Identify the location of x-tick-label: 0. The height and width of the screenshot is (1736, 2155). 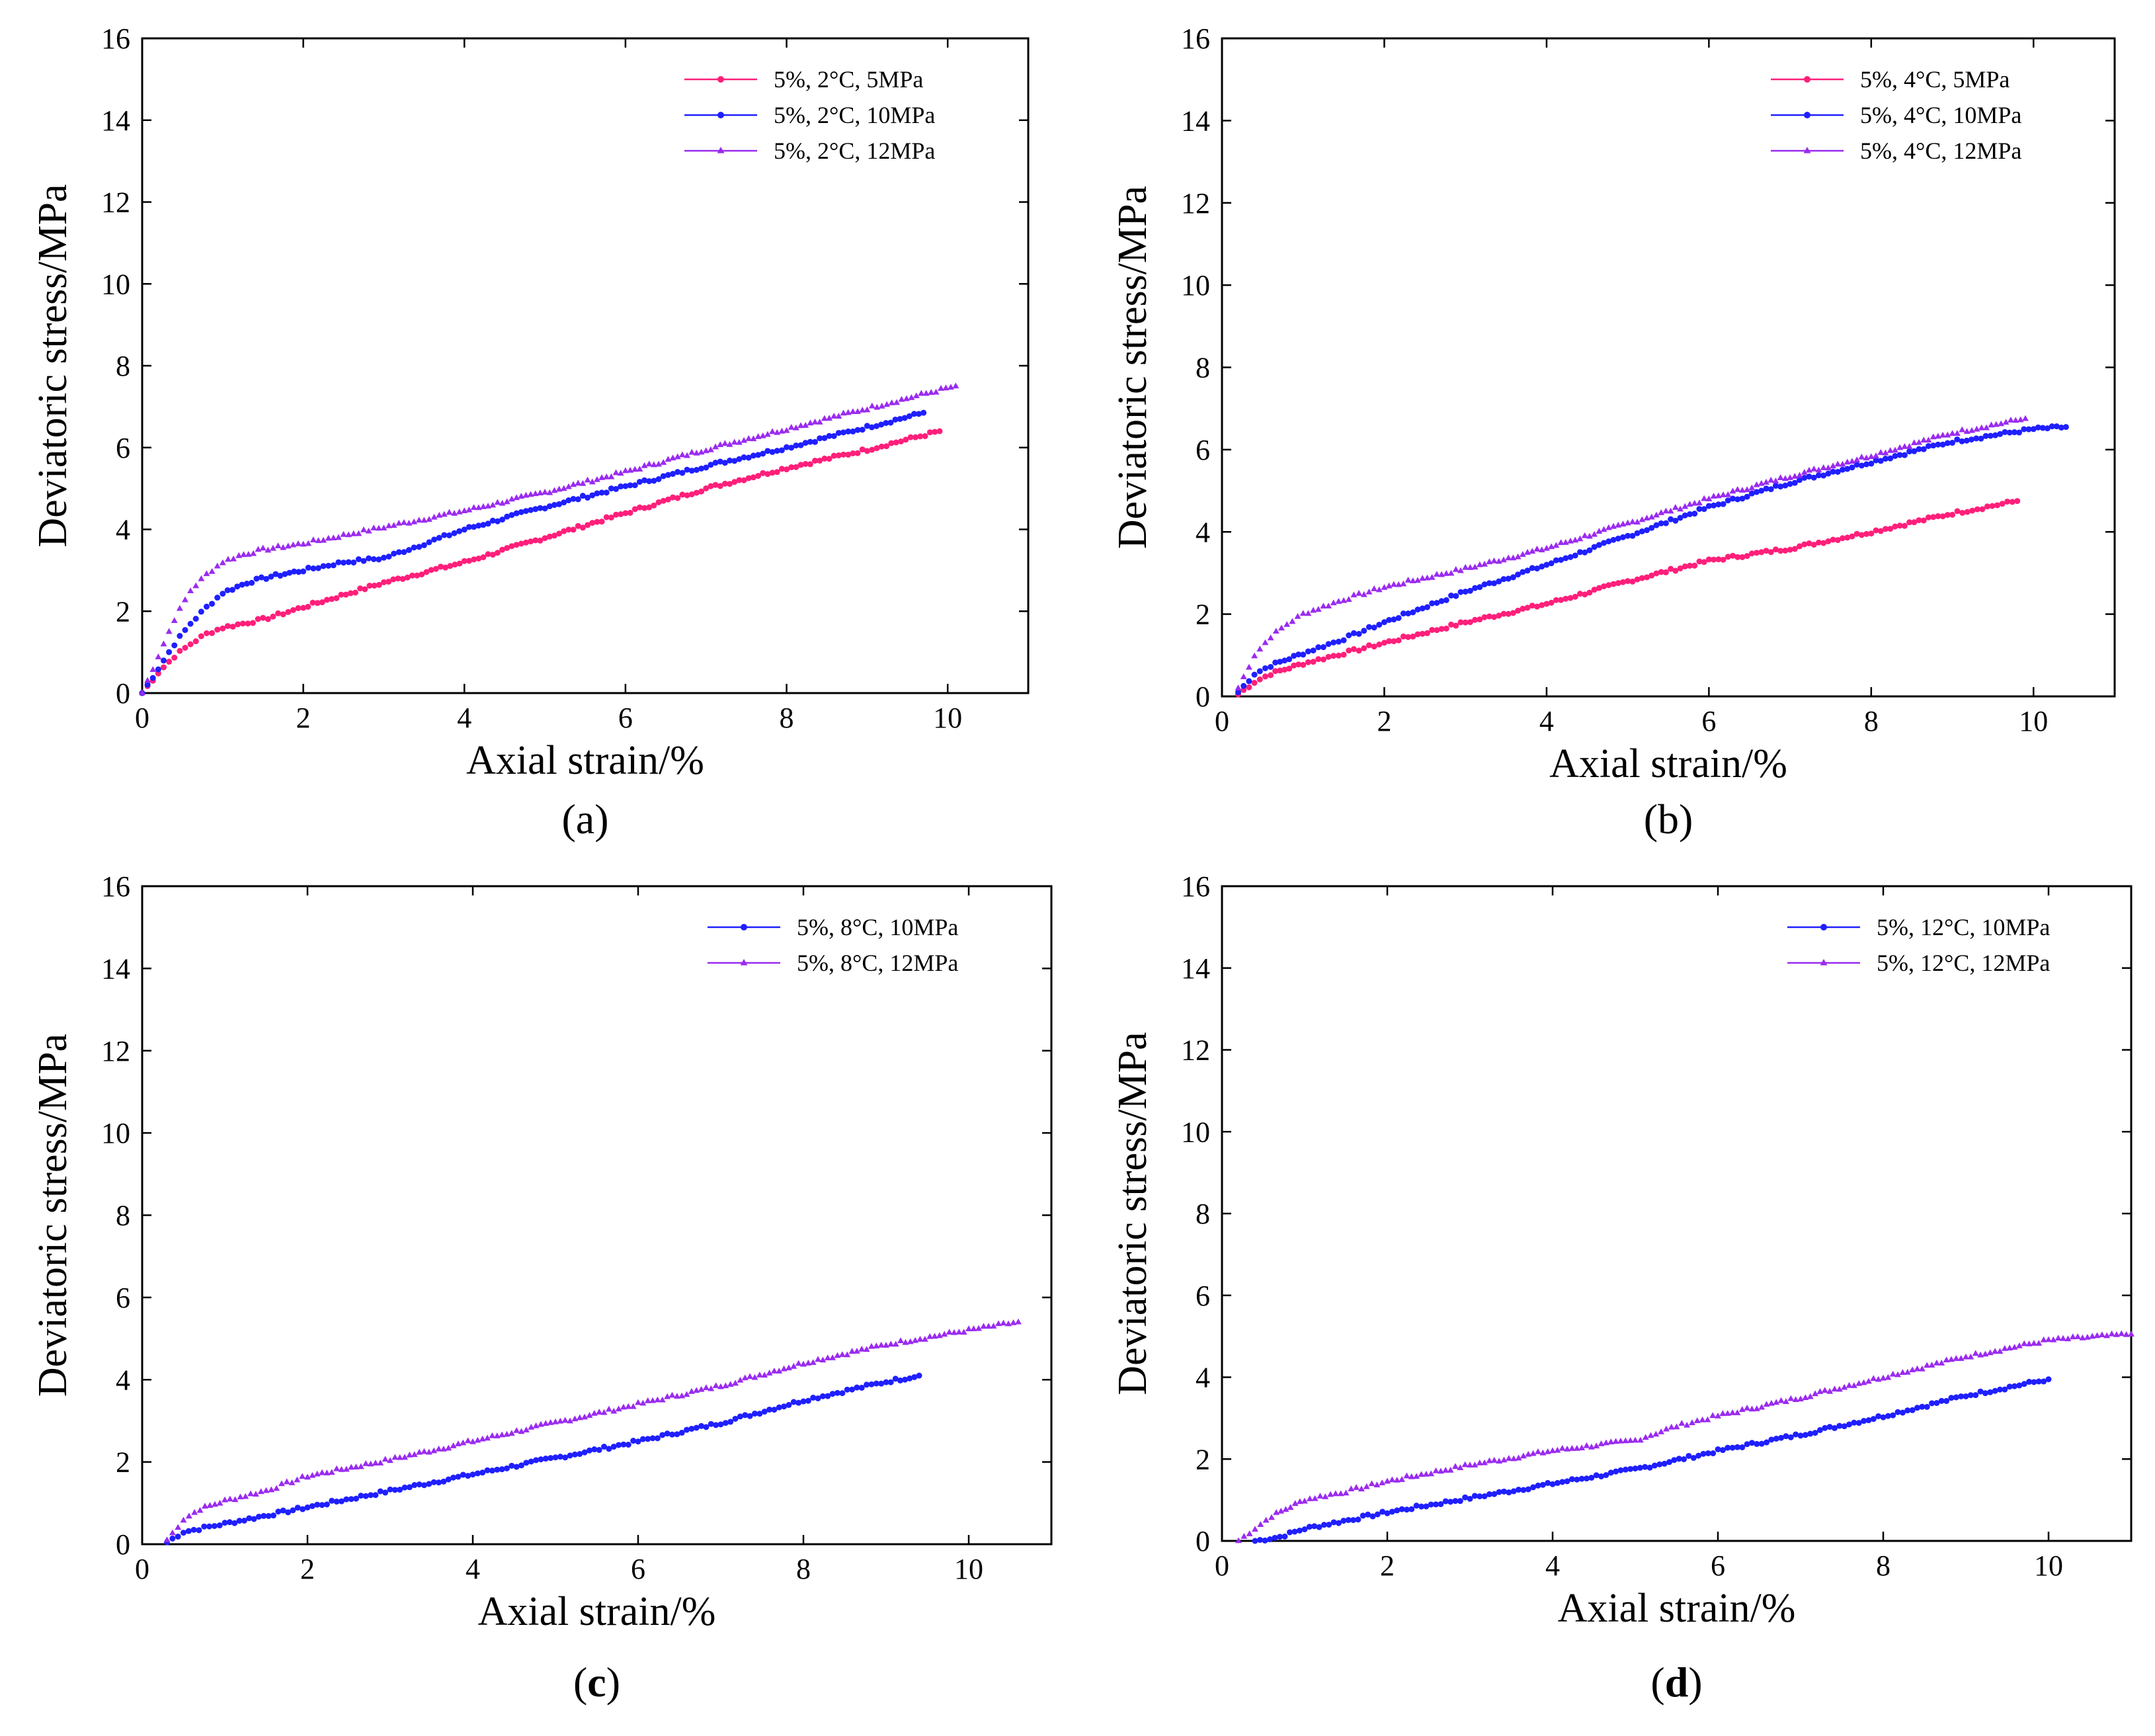
(142, 1569).